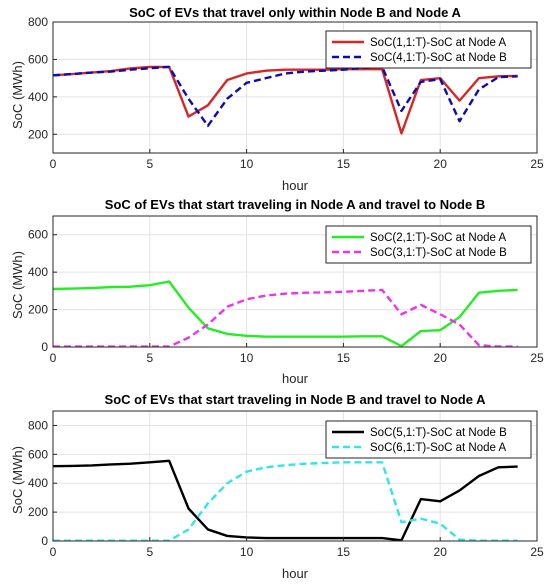 This screenshot has width=550, height=585. Describe the element at coordinates (537, 552) in the screenshot. I see `subplot-3-x-tick-label: 25` at that location.